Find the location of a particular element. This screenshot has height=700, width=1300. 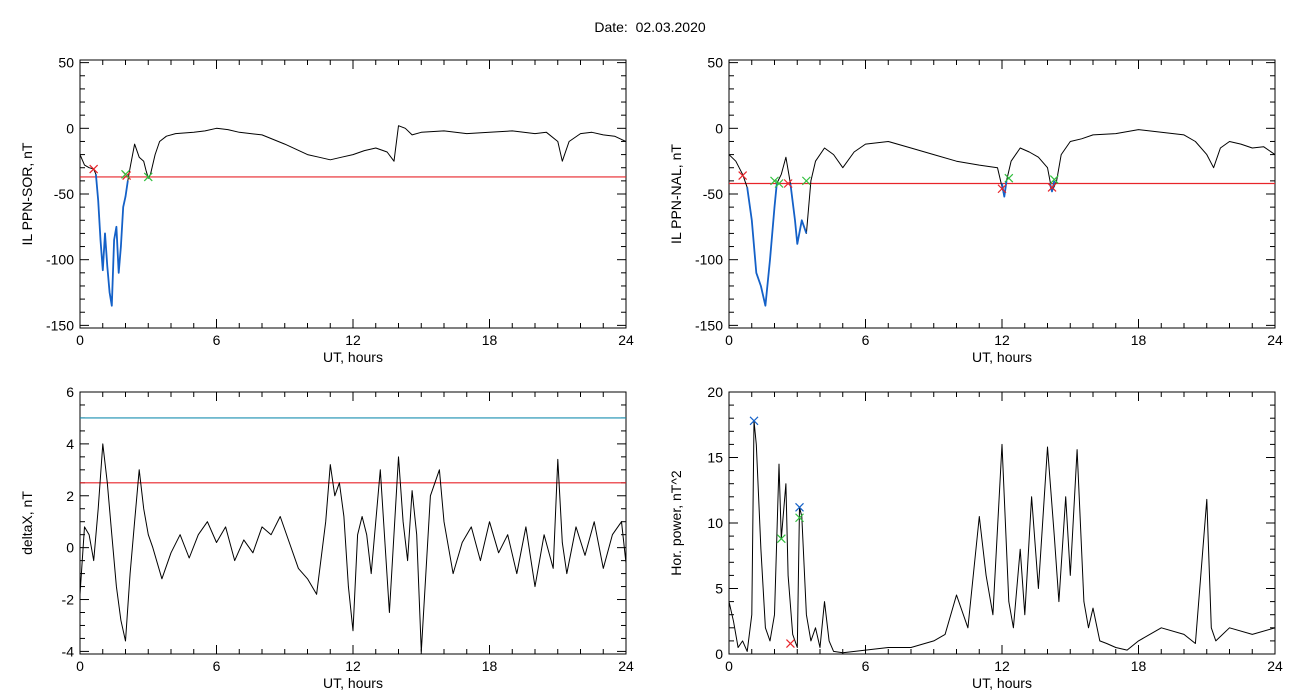

y-axis-label: IL PPN-NAL, nT is located at coordinates (676, 194).